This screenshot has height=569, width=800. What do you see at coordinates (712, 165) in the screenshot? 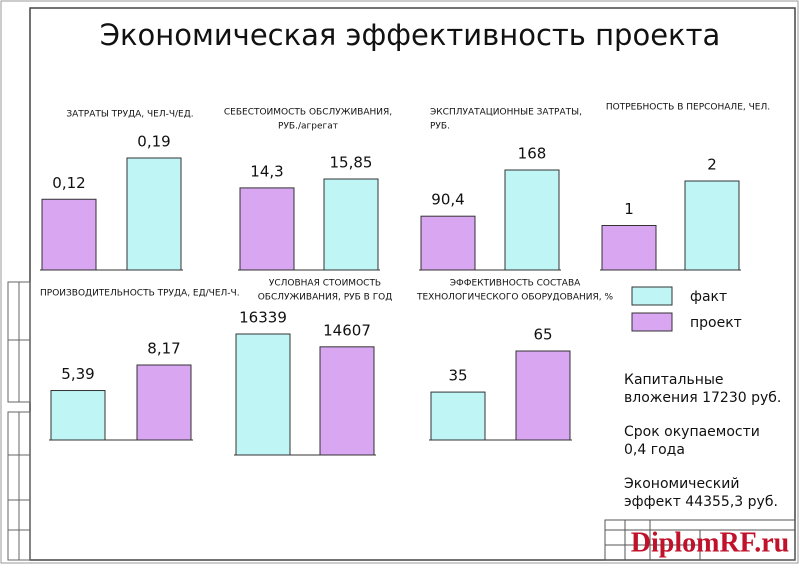
I see `value-label: 2` at bounding box center [712, 165].